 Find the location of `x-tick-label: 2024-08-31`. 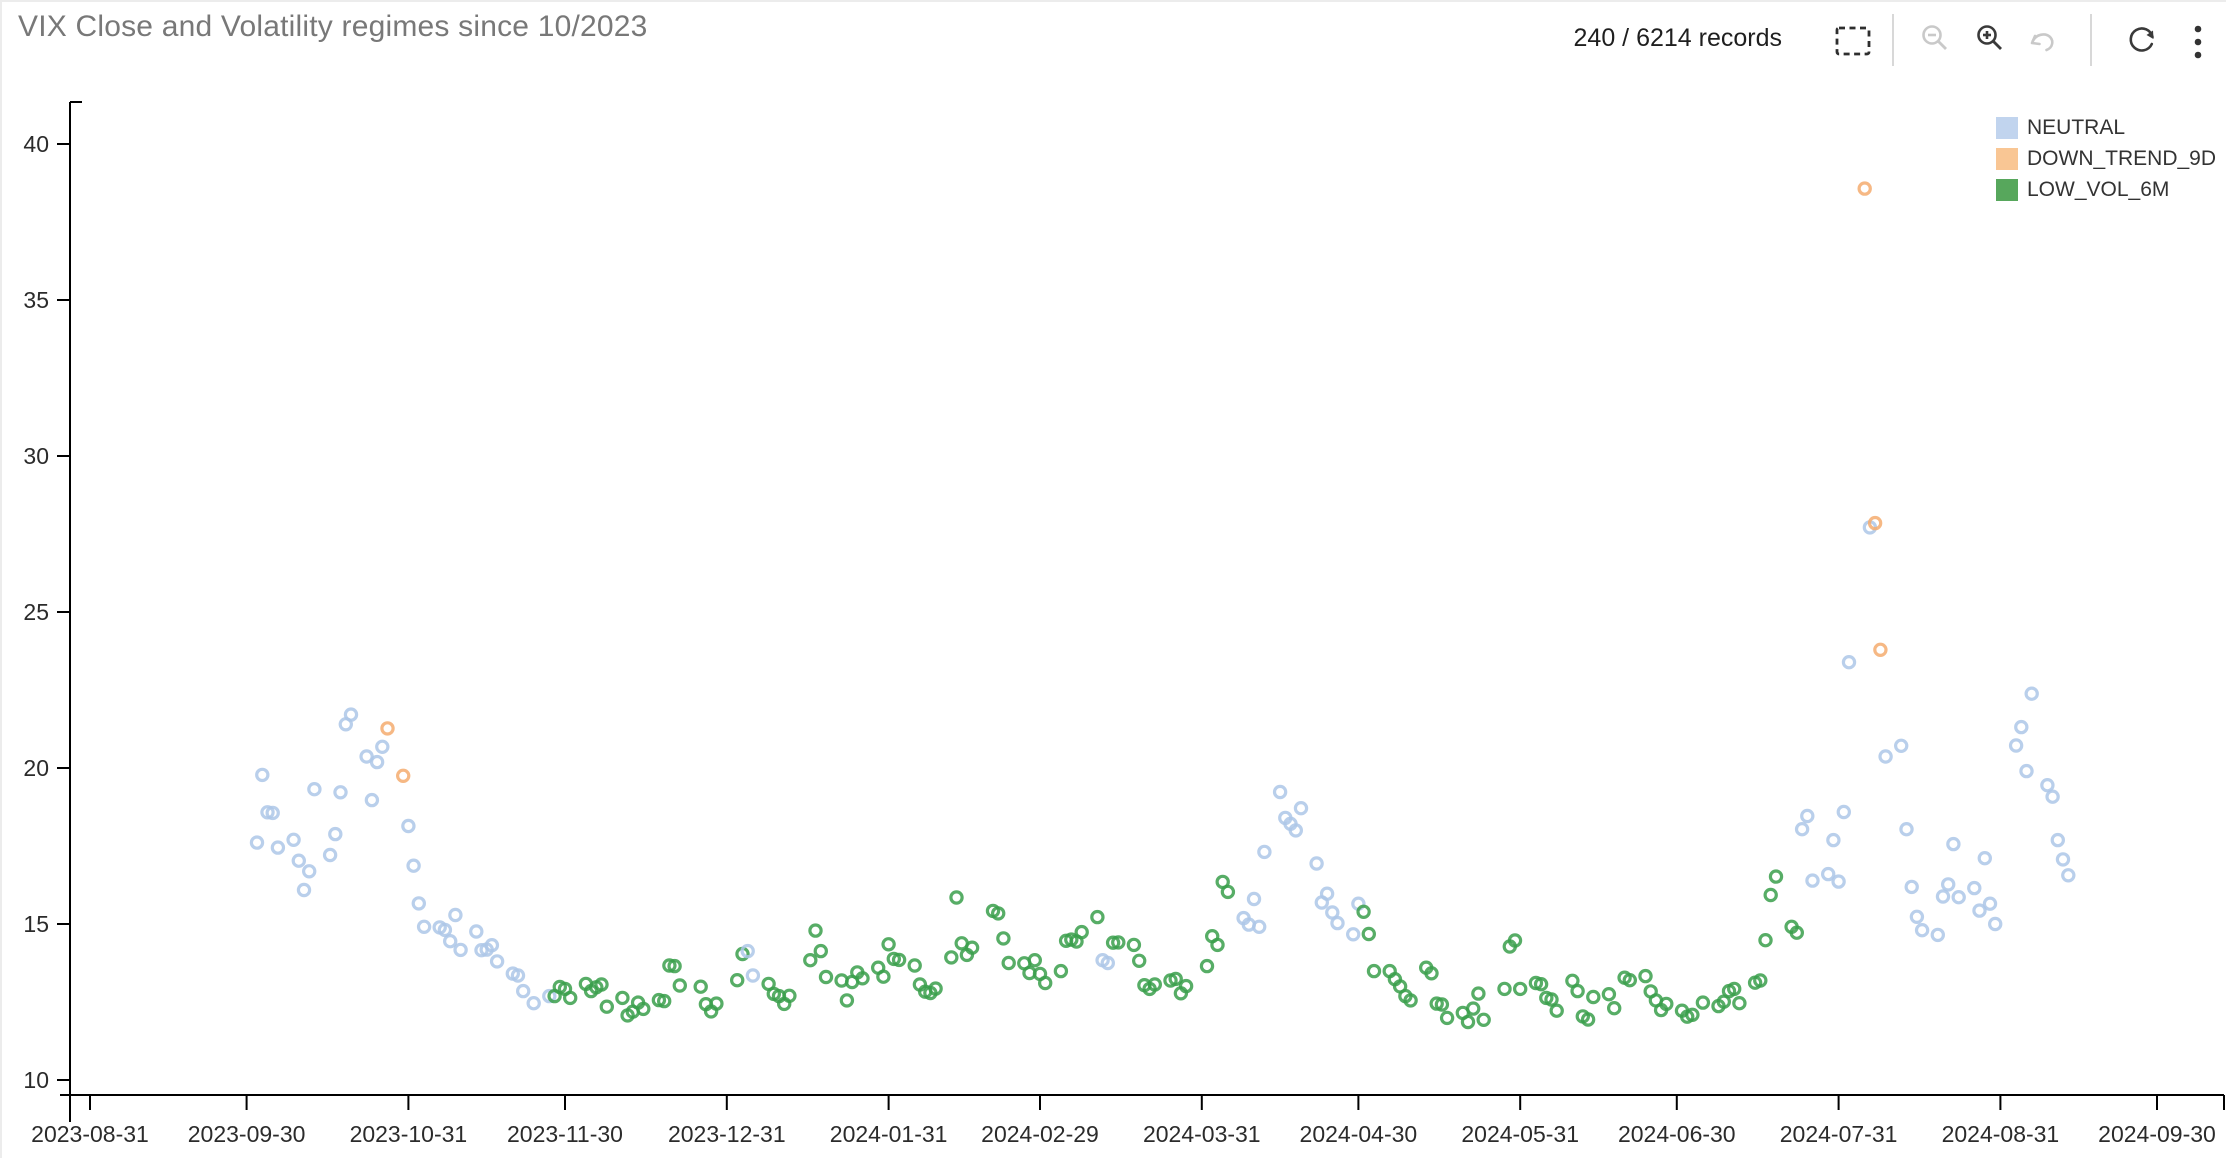

x-tick-label: 2024-08-31 is located at coordinates (2001, 1134).